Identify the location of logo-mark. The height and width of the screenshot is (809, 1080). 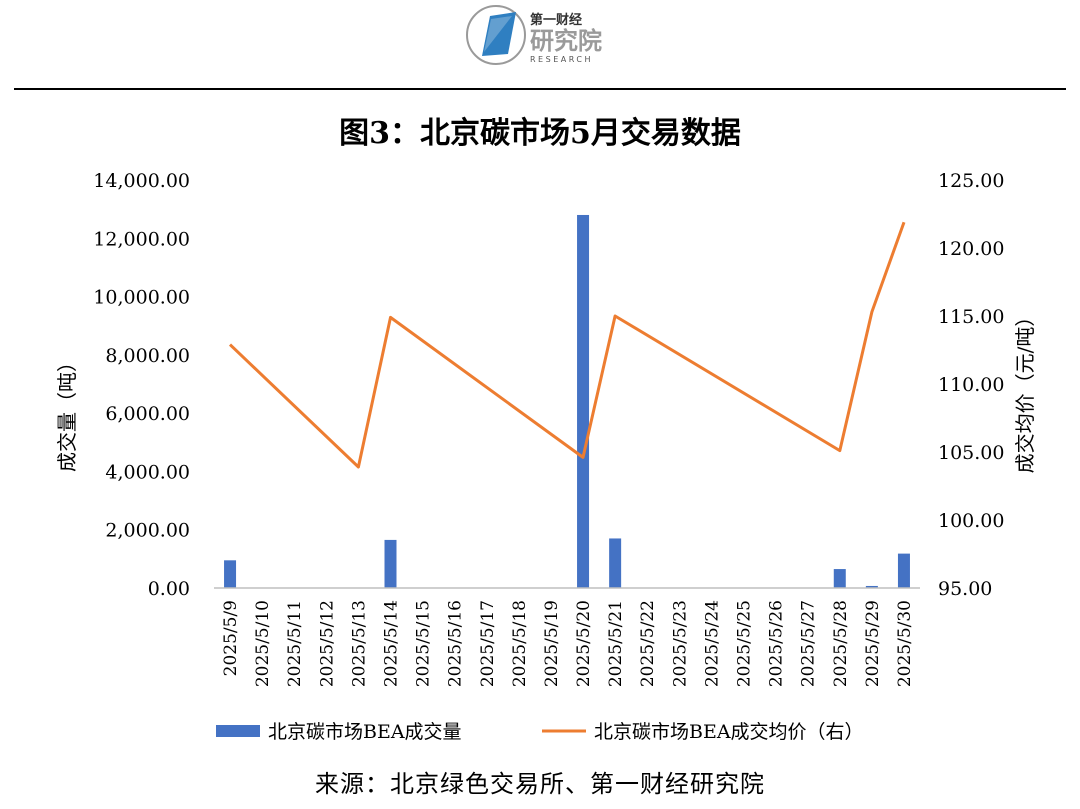
(499, 34).